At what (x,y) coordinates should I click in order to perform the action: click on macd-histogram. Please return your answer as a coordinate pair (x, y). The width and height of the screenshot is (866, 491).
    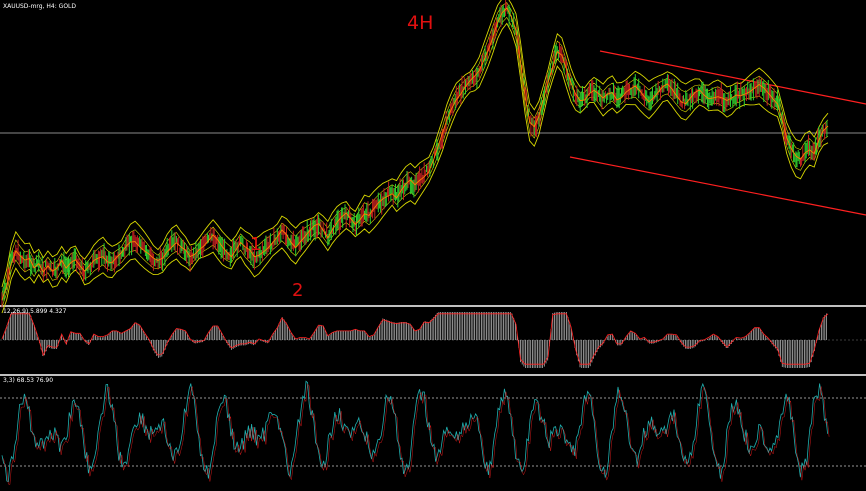
    Looking at the image, I should click on (415, 340).